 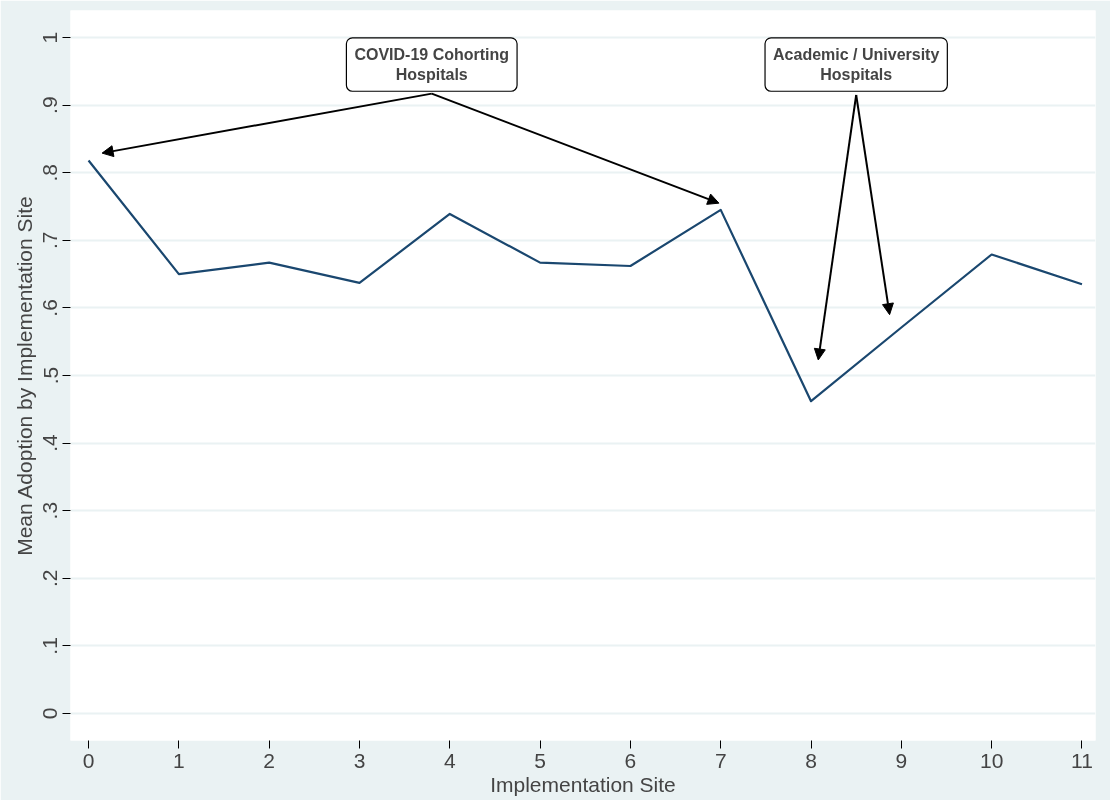 What do you see at coordinates (50, 172) in the screenshot?
I see `y-tick-label: .8` at bounding box center [50, 172].